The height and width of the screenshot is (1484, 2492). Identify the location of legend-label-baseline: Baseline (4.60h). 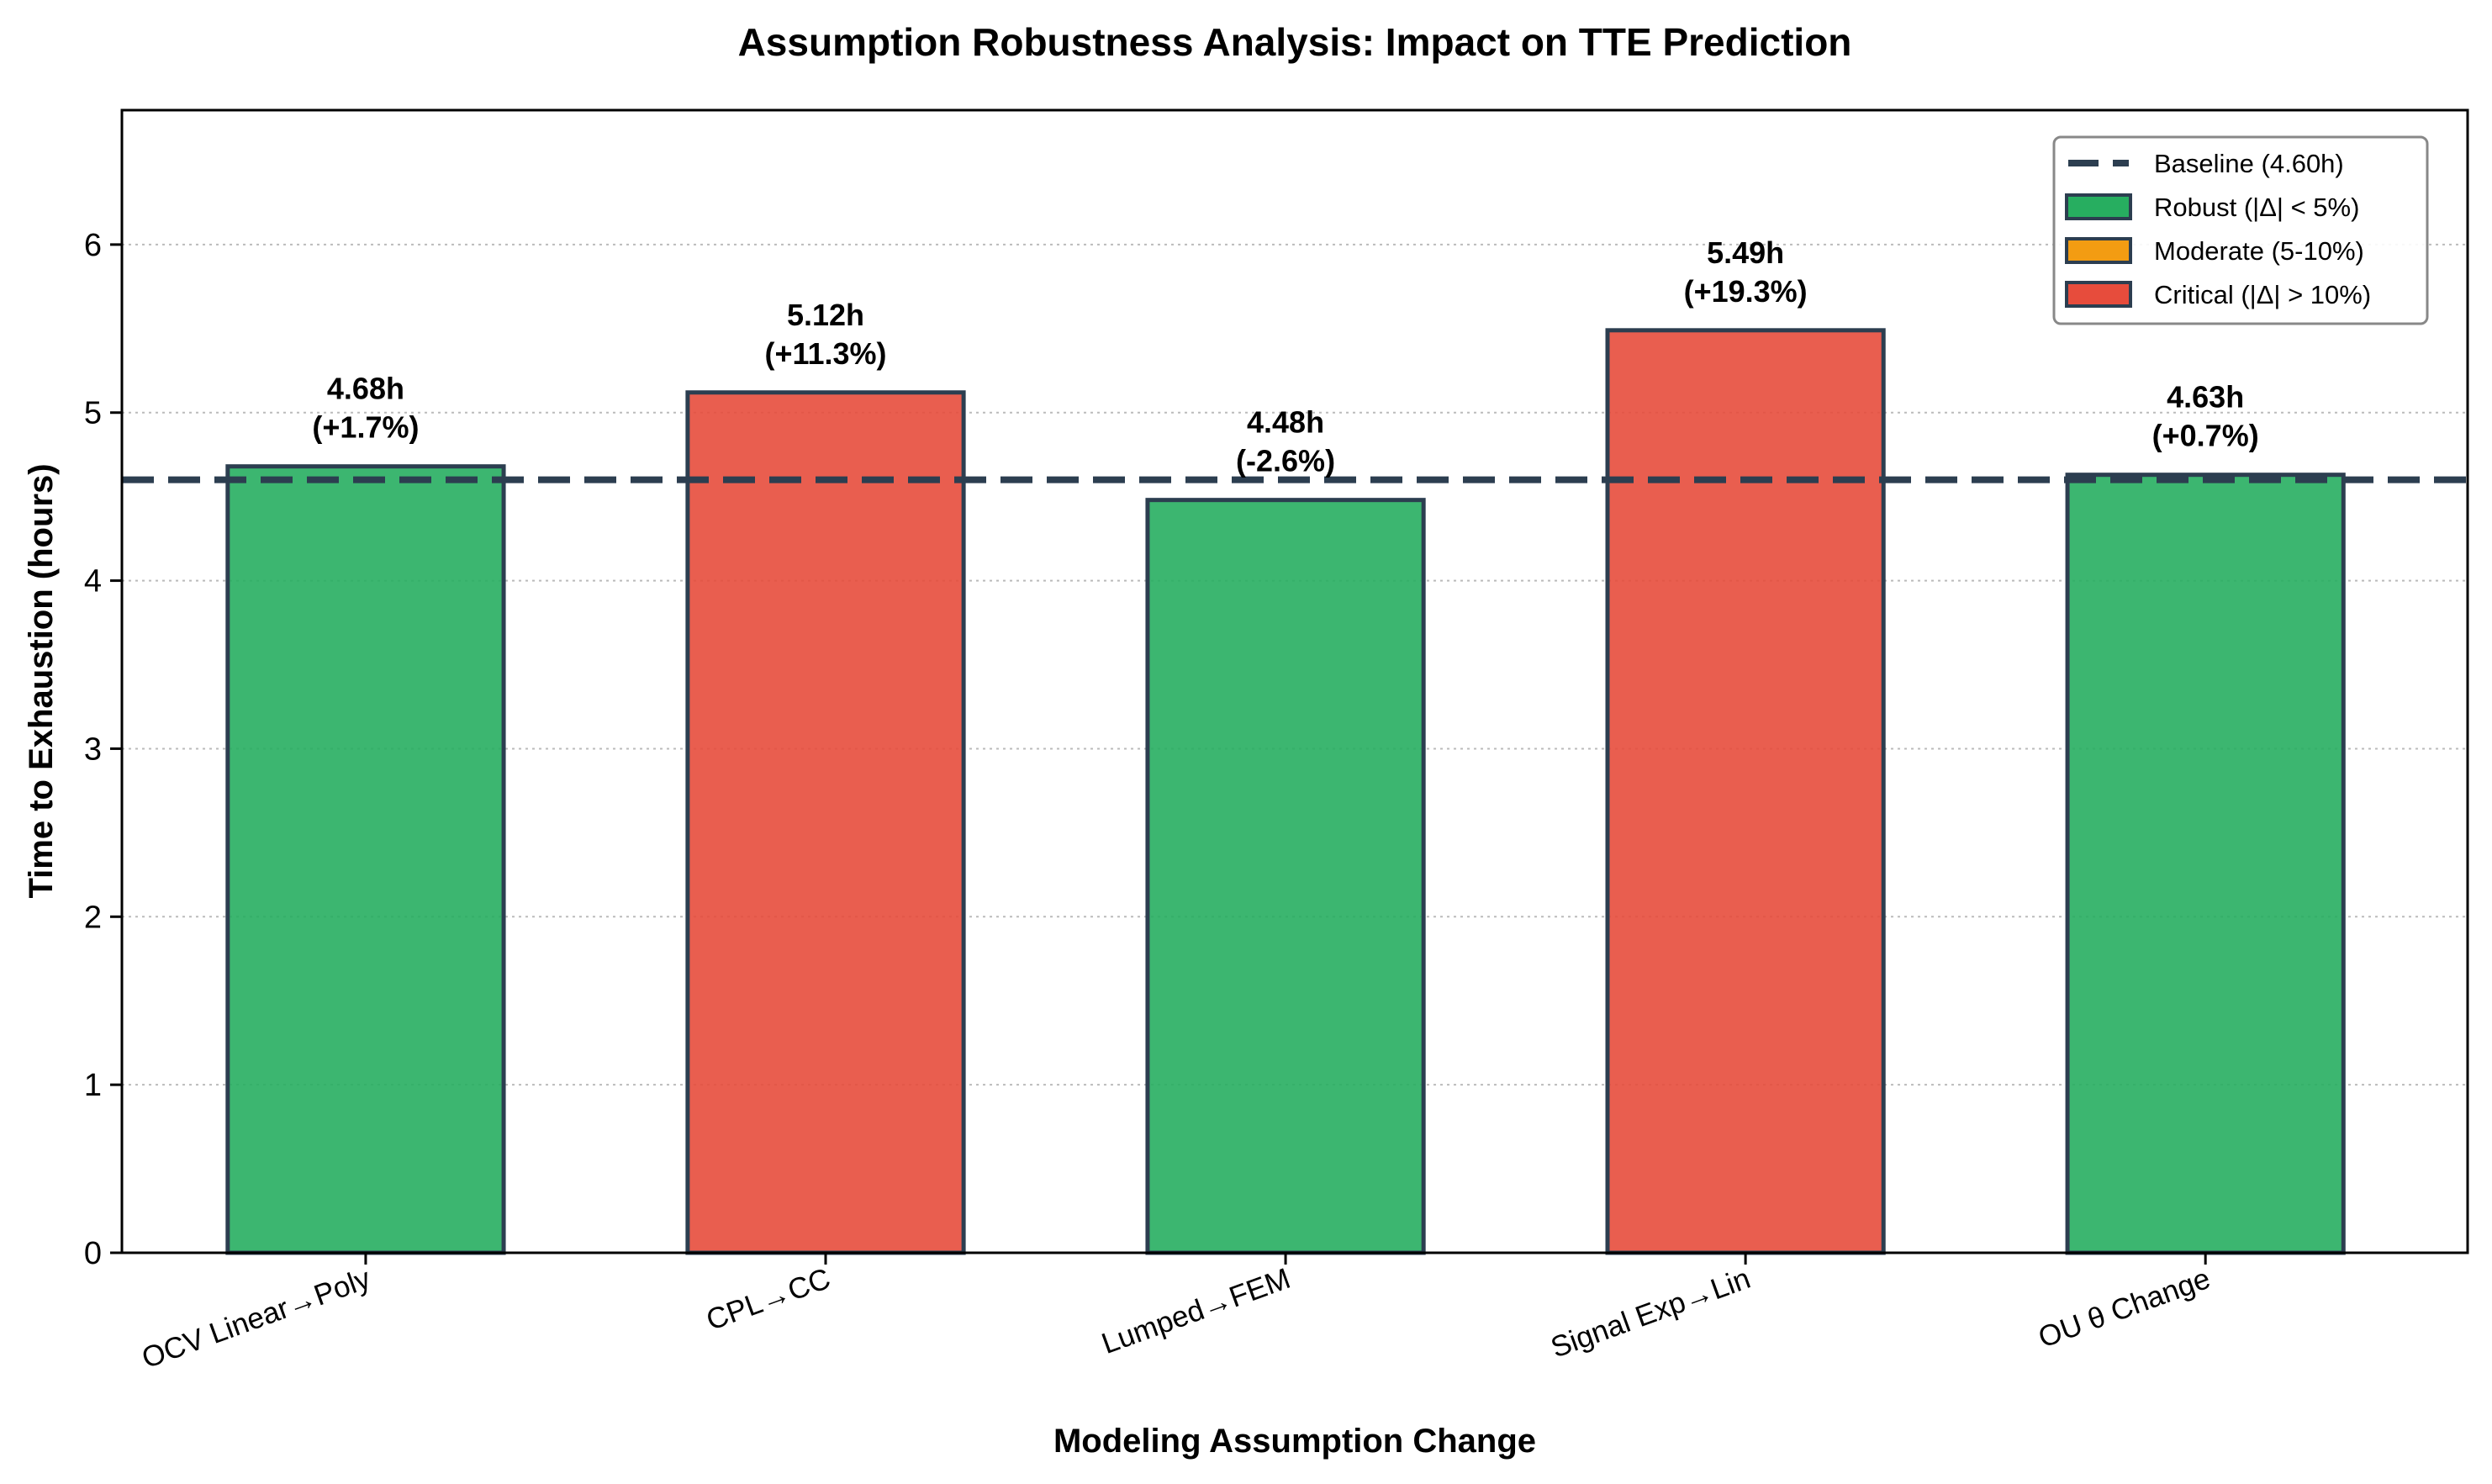
(2249, 163).